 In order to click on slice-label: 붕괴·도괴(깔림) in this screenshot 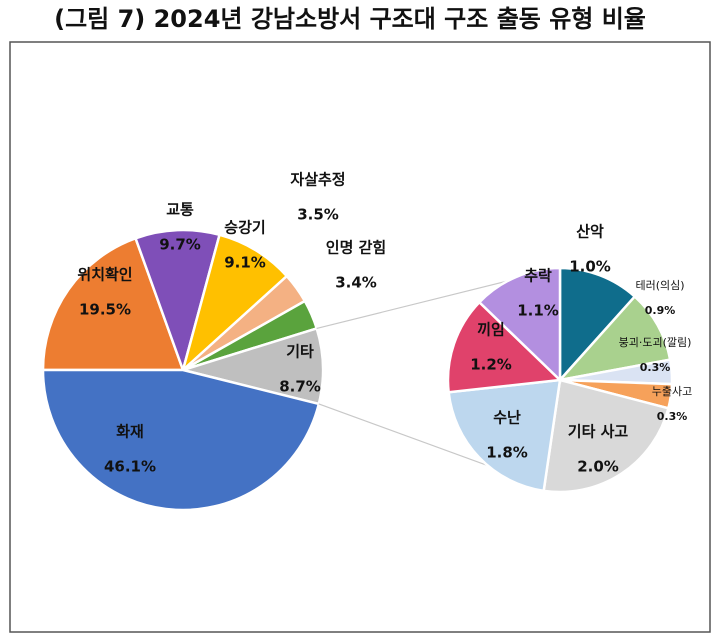, I will do `click(655, 342)`.